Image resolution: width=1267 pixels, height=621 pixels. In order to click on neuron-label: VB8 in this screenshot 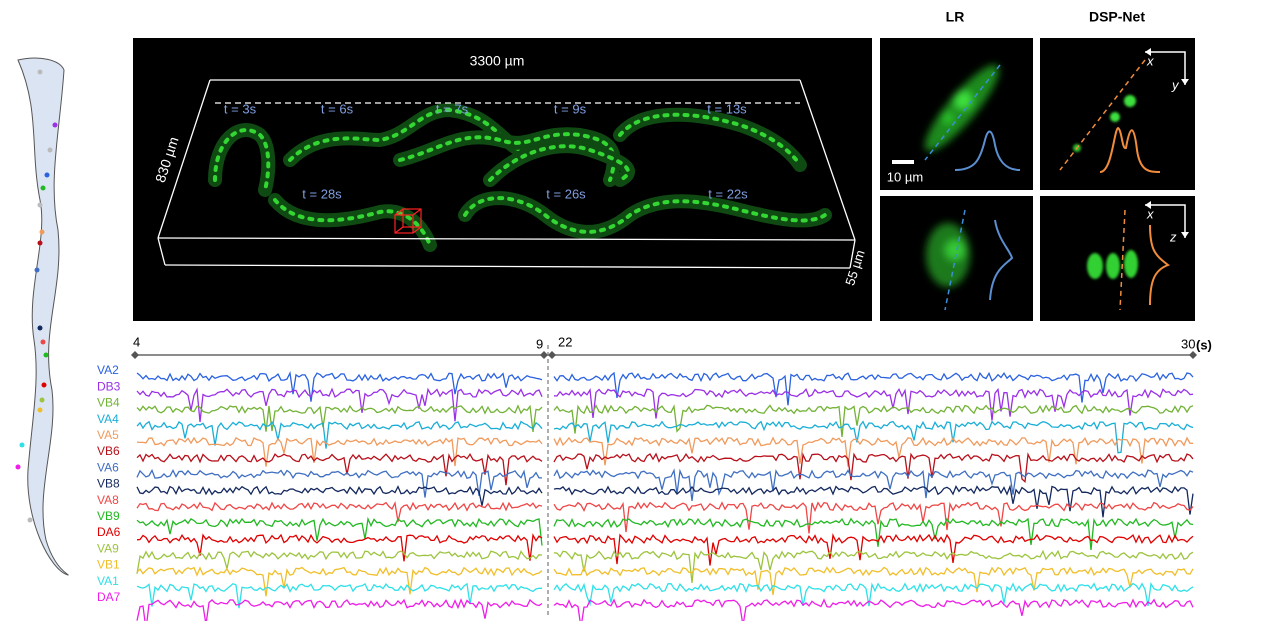, I will do `click(108, 484)`.